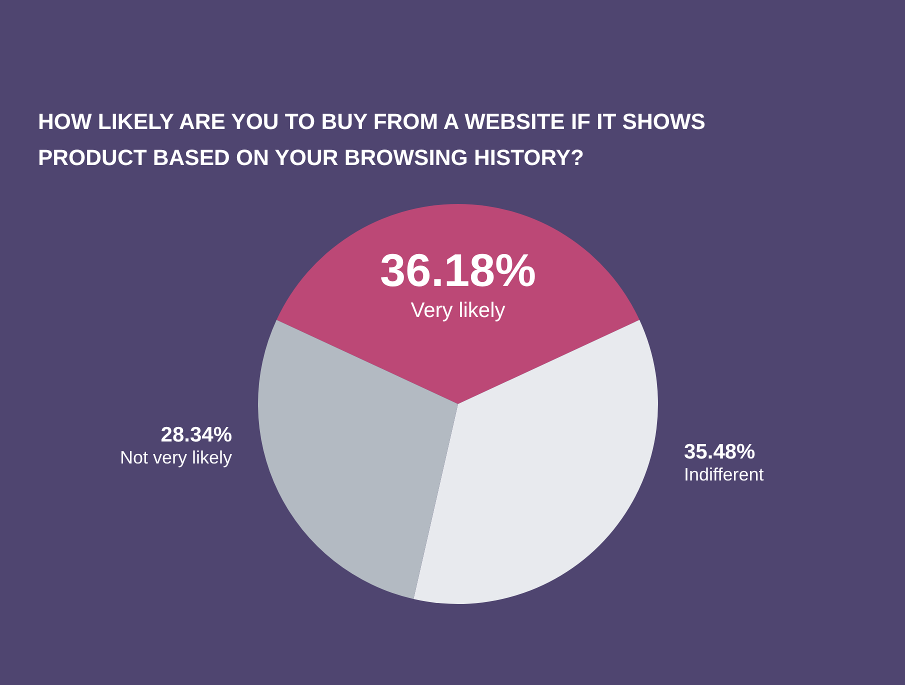  What do you see at coordinates (724, 474) in the screenshot?
I see `slice-label: Indifferent` at bounding box center [724, 474].